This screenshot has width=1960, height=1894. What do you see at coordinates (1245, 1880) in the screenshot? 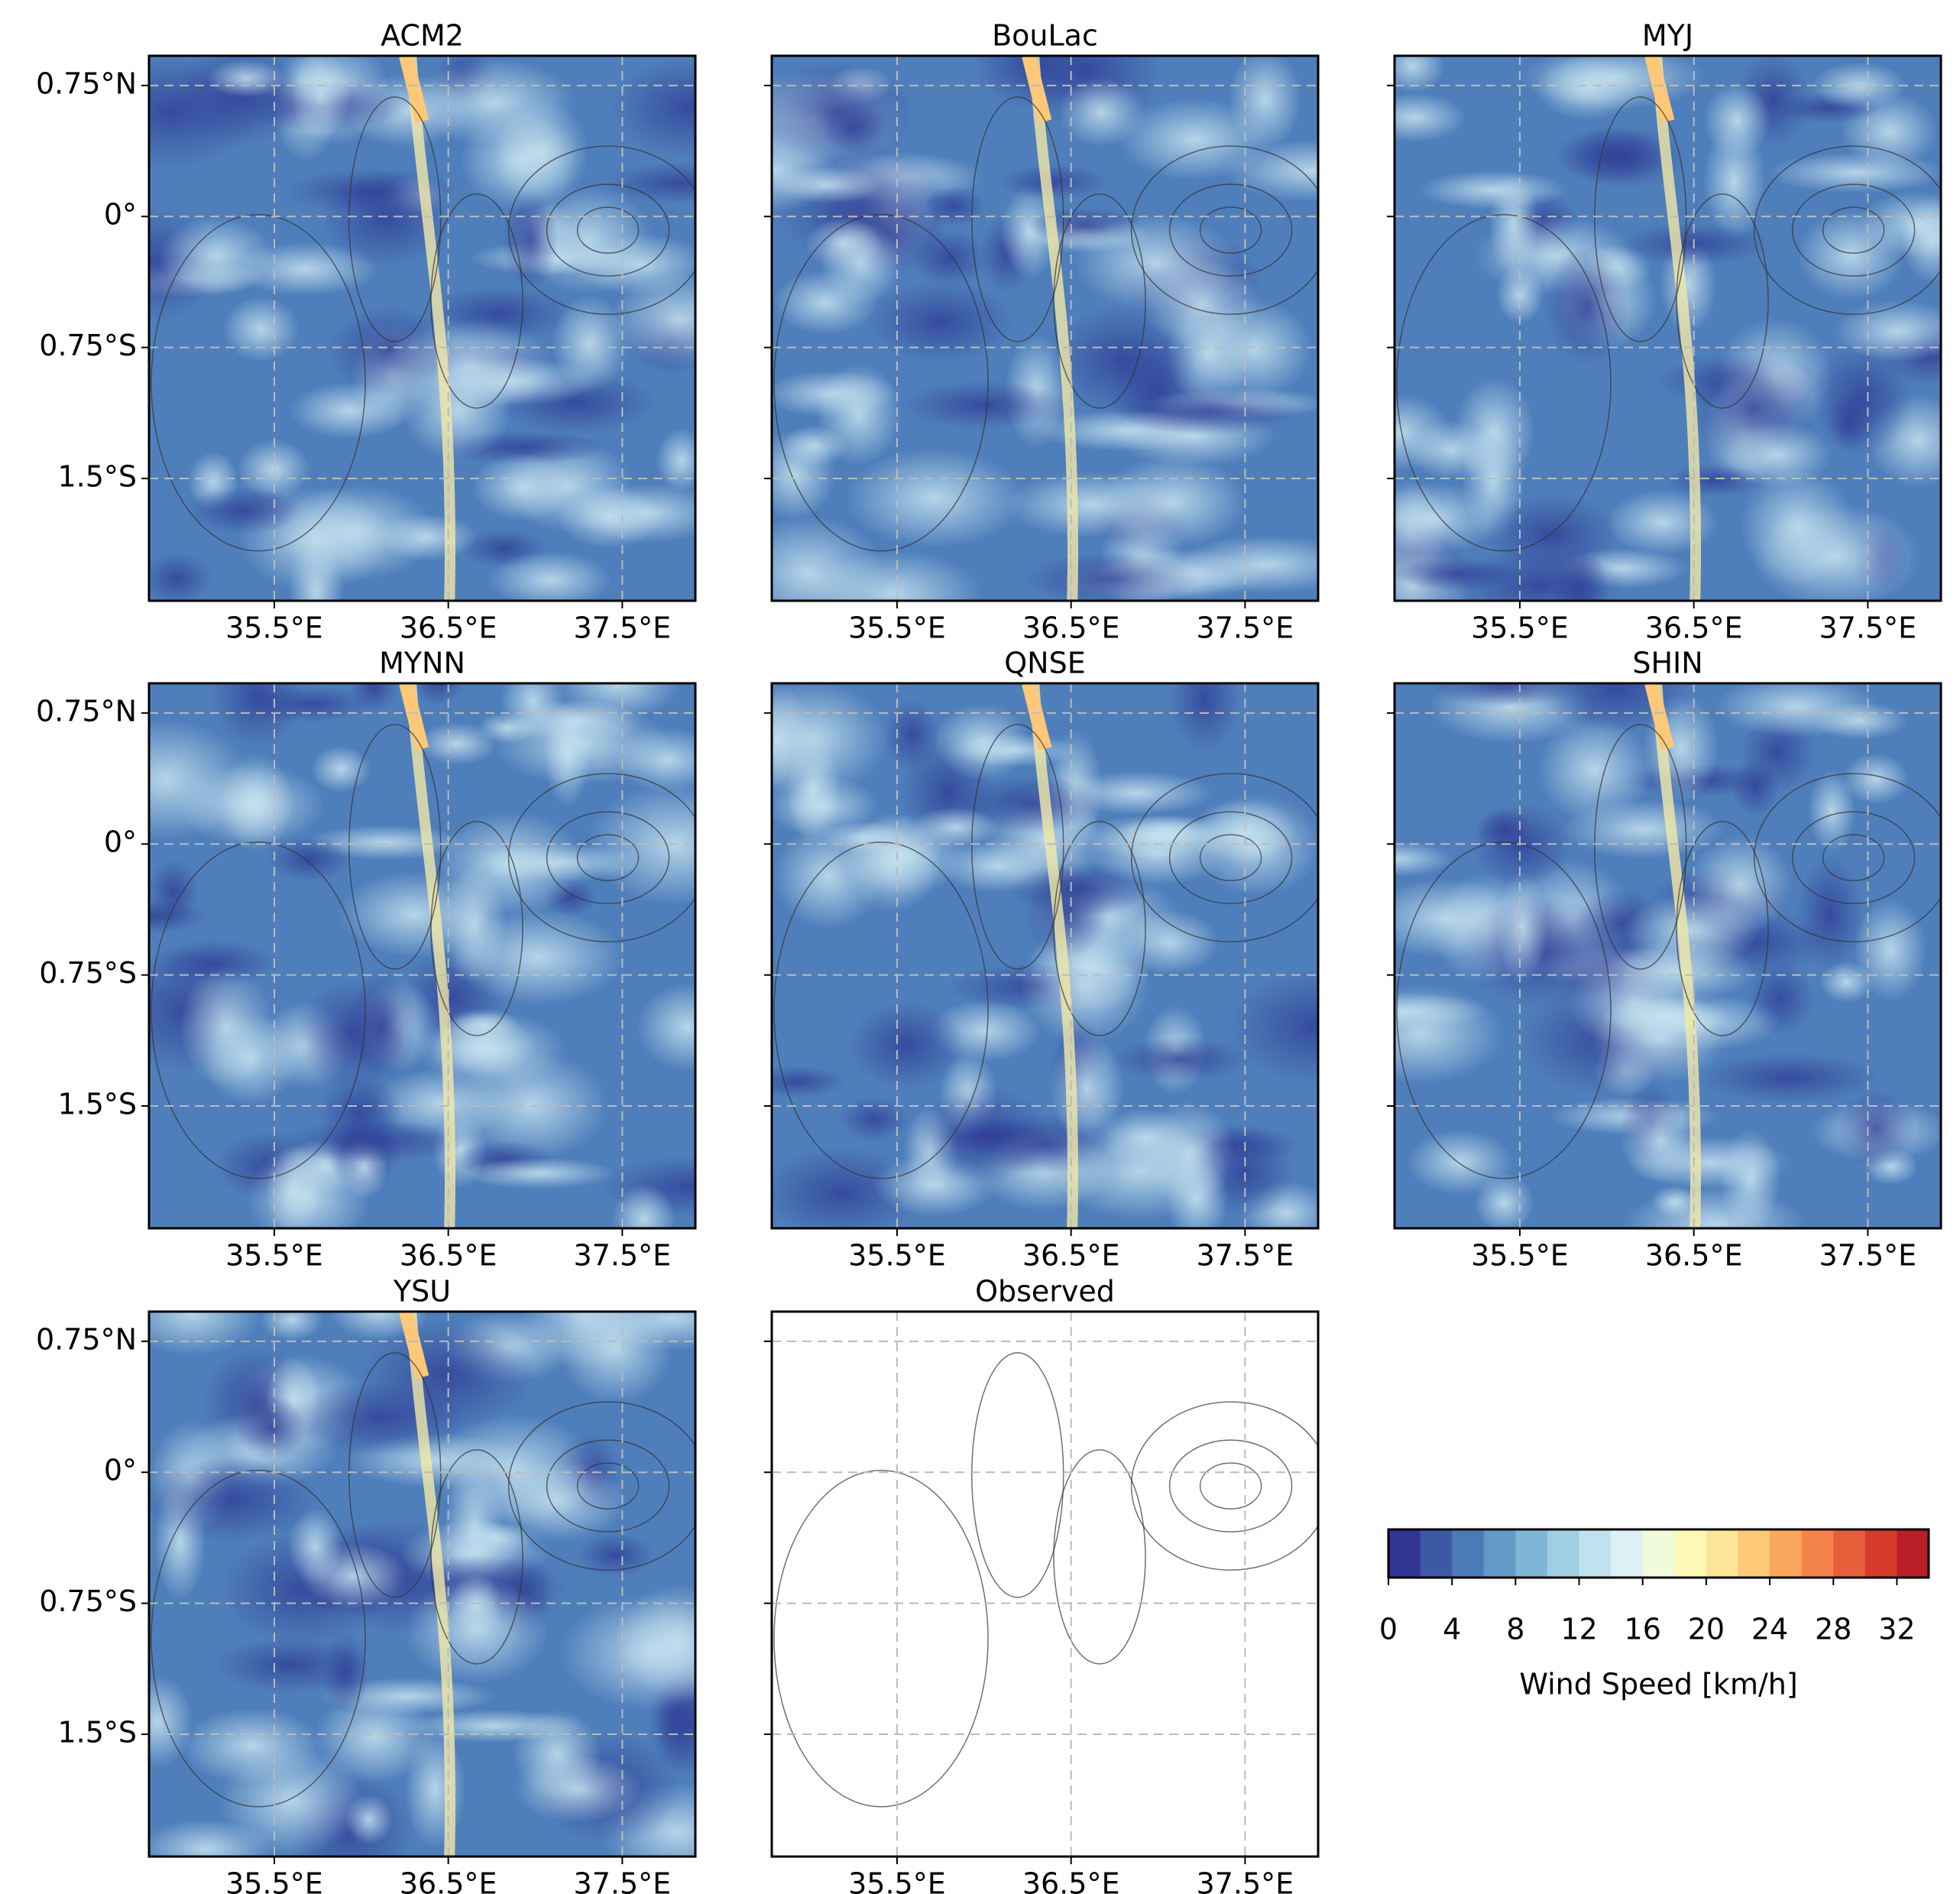
I see `x-tick-label: 37.5°E` at bounding box center [1245, 1880].